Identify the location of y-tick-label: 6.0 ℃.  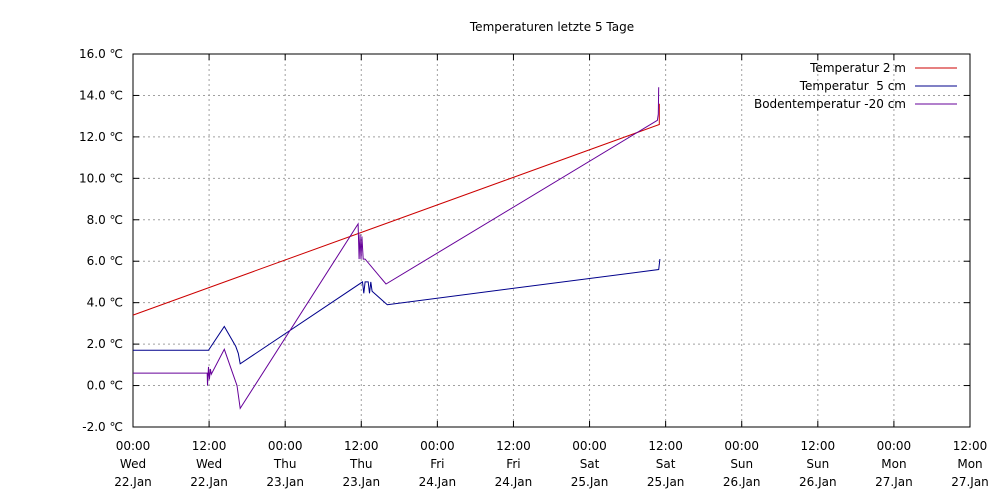
(105, 261).